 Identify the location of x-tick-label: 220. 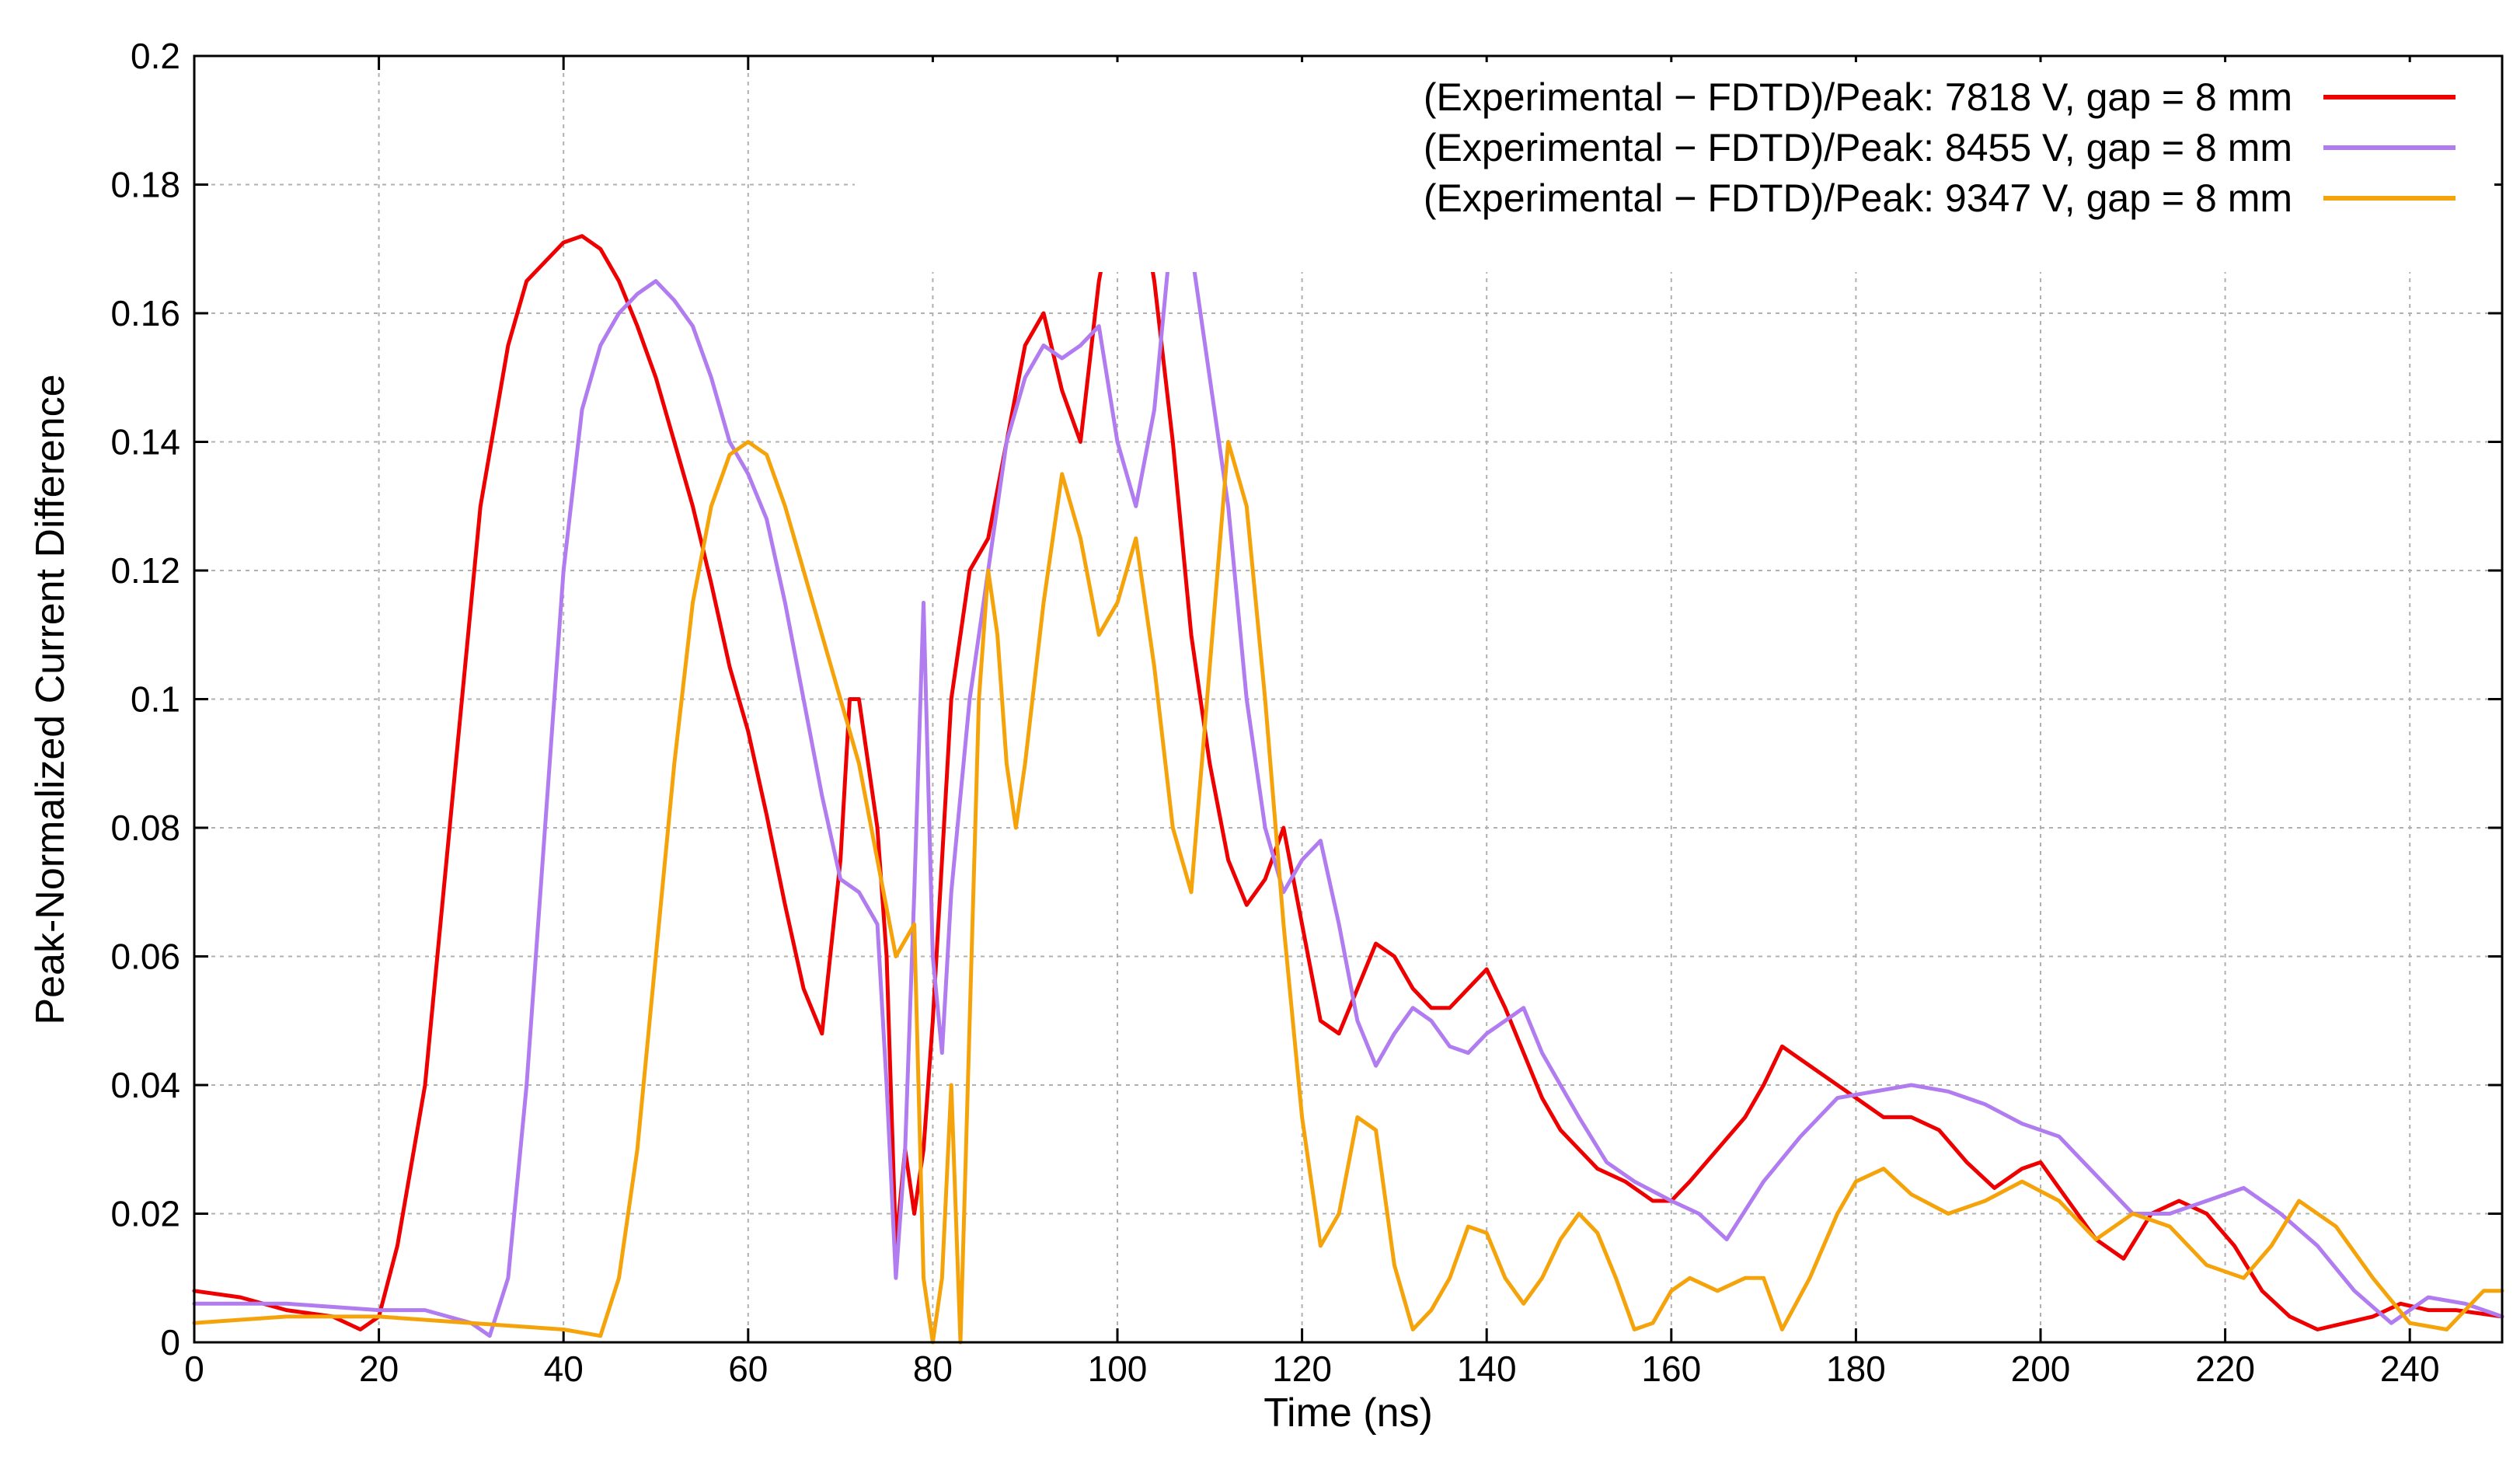
(2225, 1369).